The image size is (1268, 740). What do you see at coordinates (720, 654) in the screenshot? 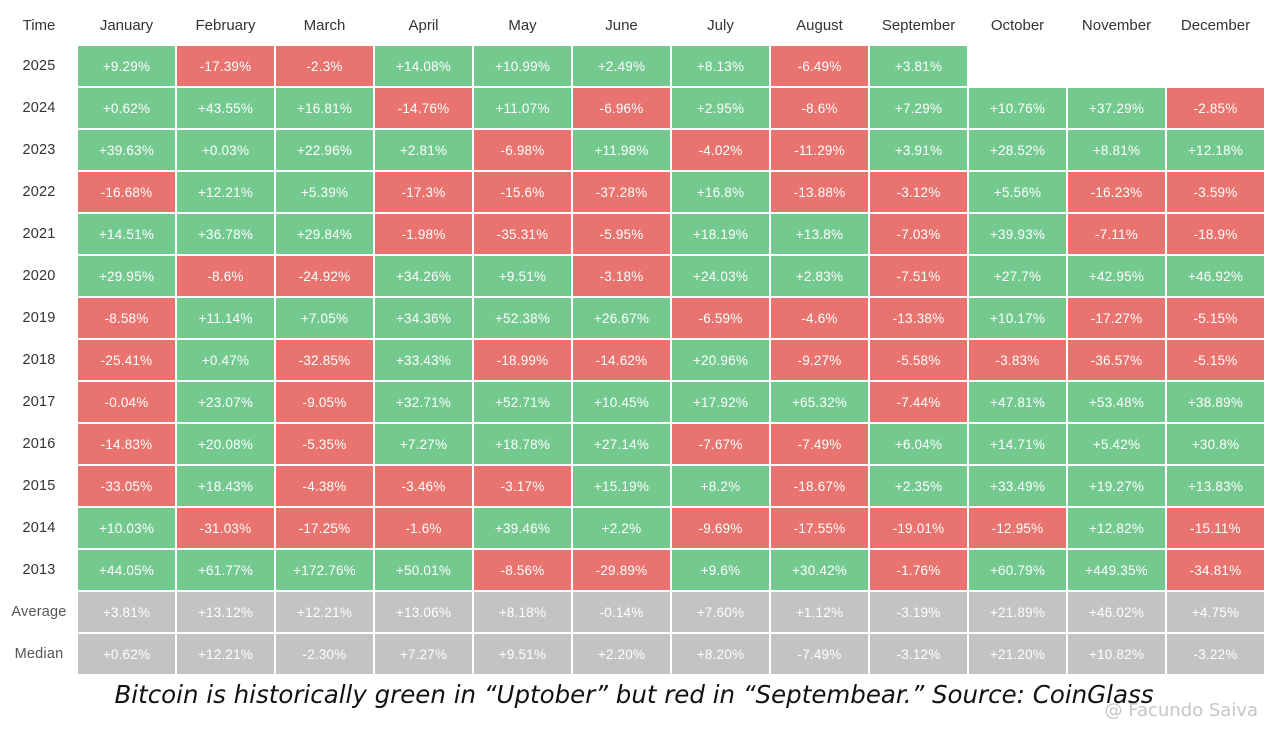
I see `summary-cell: +8.20%` at bounding box center [720, 654].